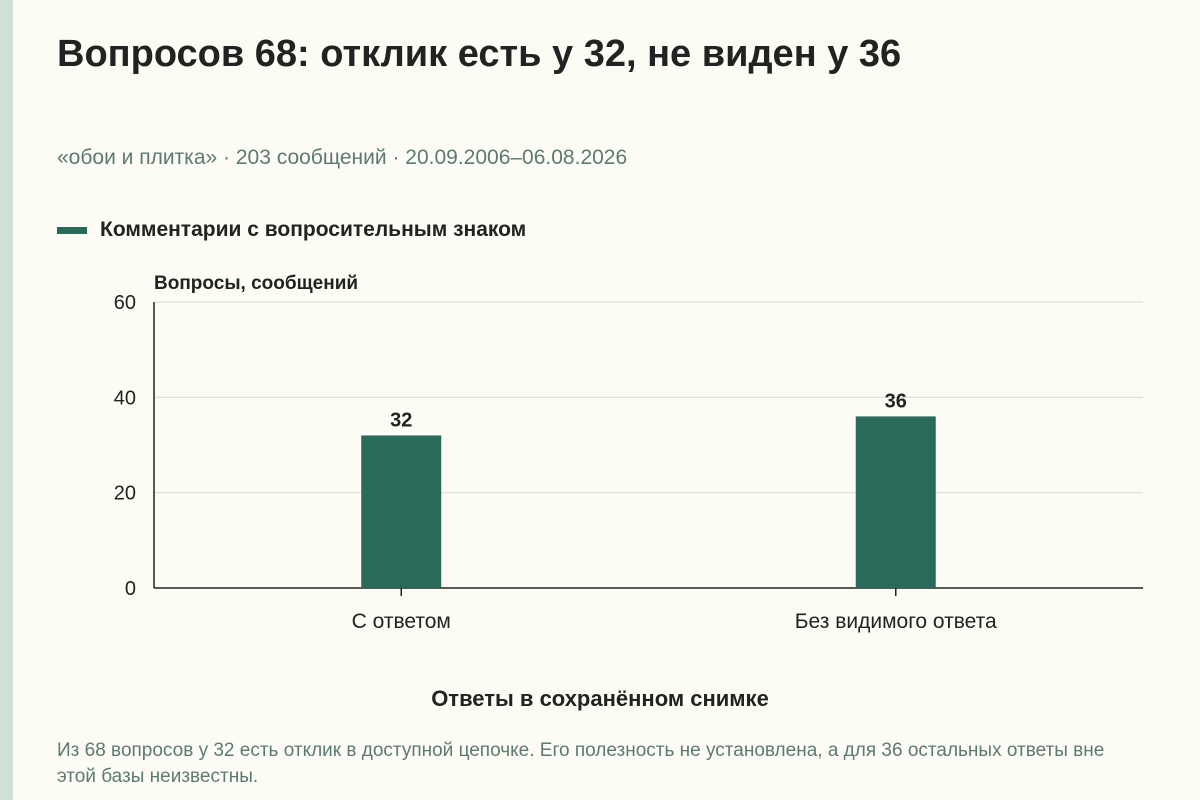  Describe the element at coordinates (896, 621) in the screenshot. I see `x-tick-label: Без видимого ответа` at that location.